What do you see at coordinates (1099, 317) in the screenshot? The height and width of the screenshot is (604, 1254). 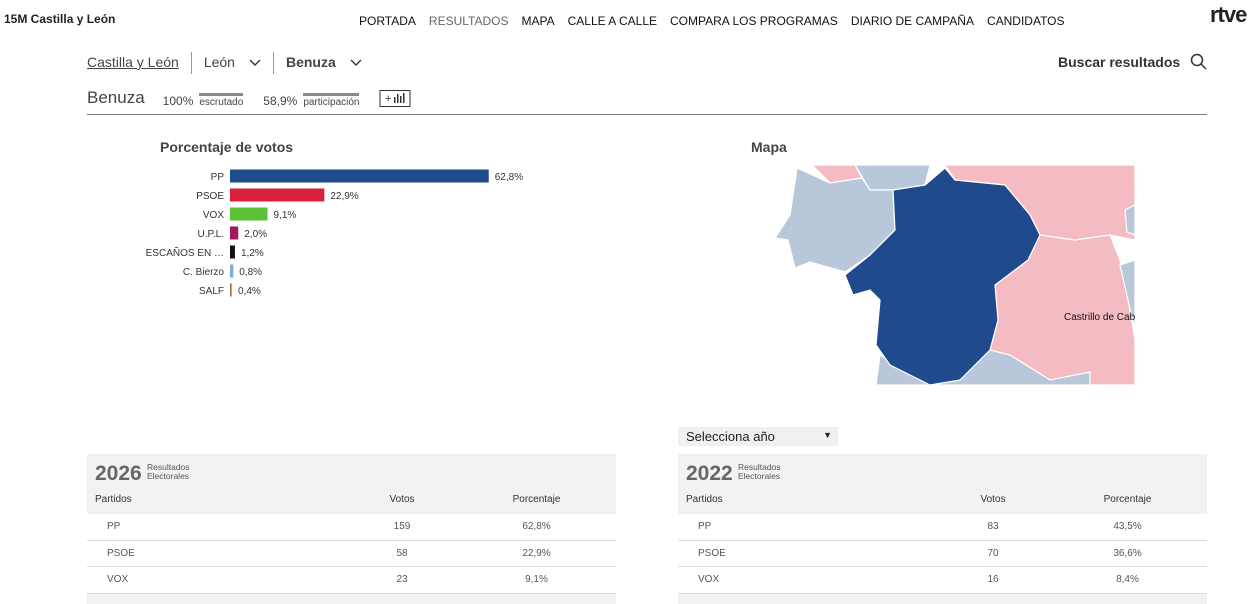 I see `map-label: Castrillo de Cabr` at bounding box center [1099, 317].